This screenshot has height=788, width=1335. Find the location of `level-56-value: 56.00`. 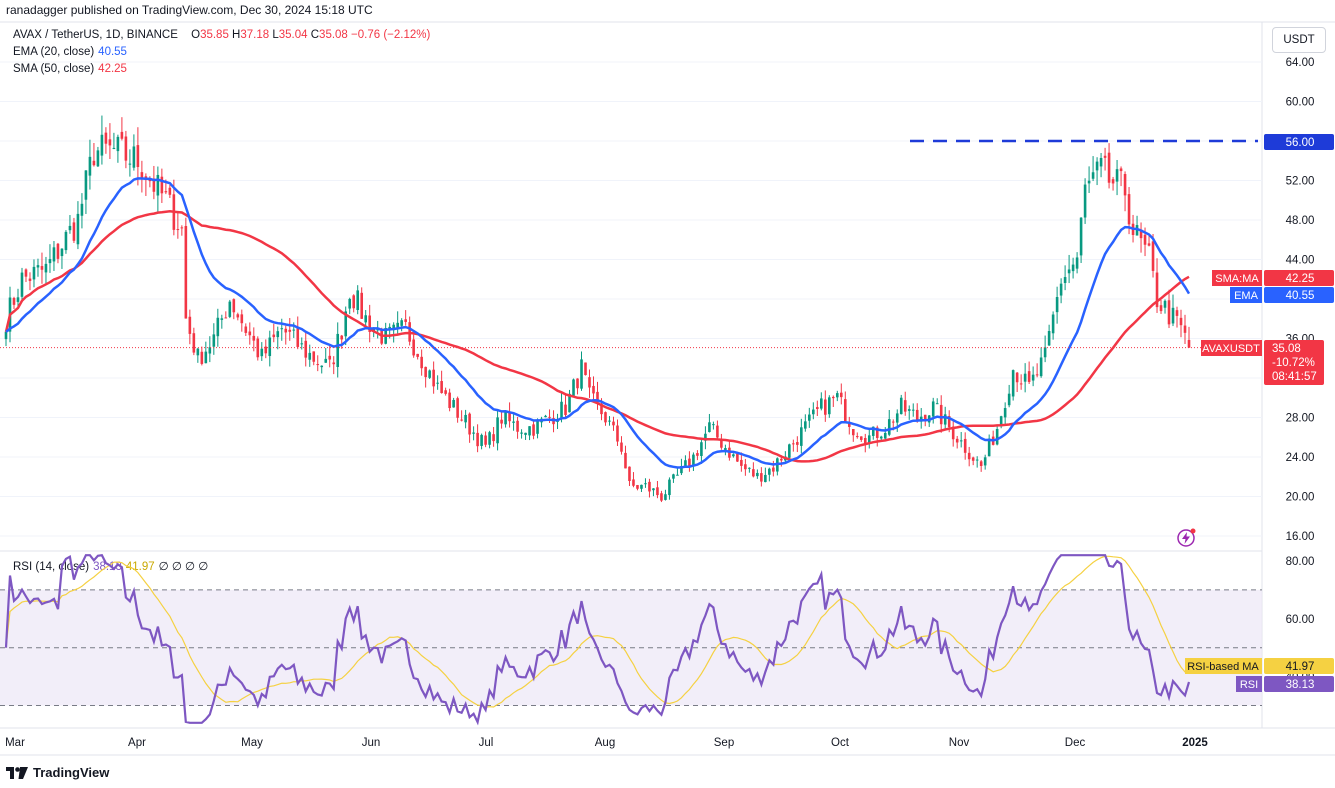

level-56-value: 56.00 is located at coordinates (1300, 143).